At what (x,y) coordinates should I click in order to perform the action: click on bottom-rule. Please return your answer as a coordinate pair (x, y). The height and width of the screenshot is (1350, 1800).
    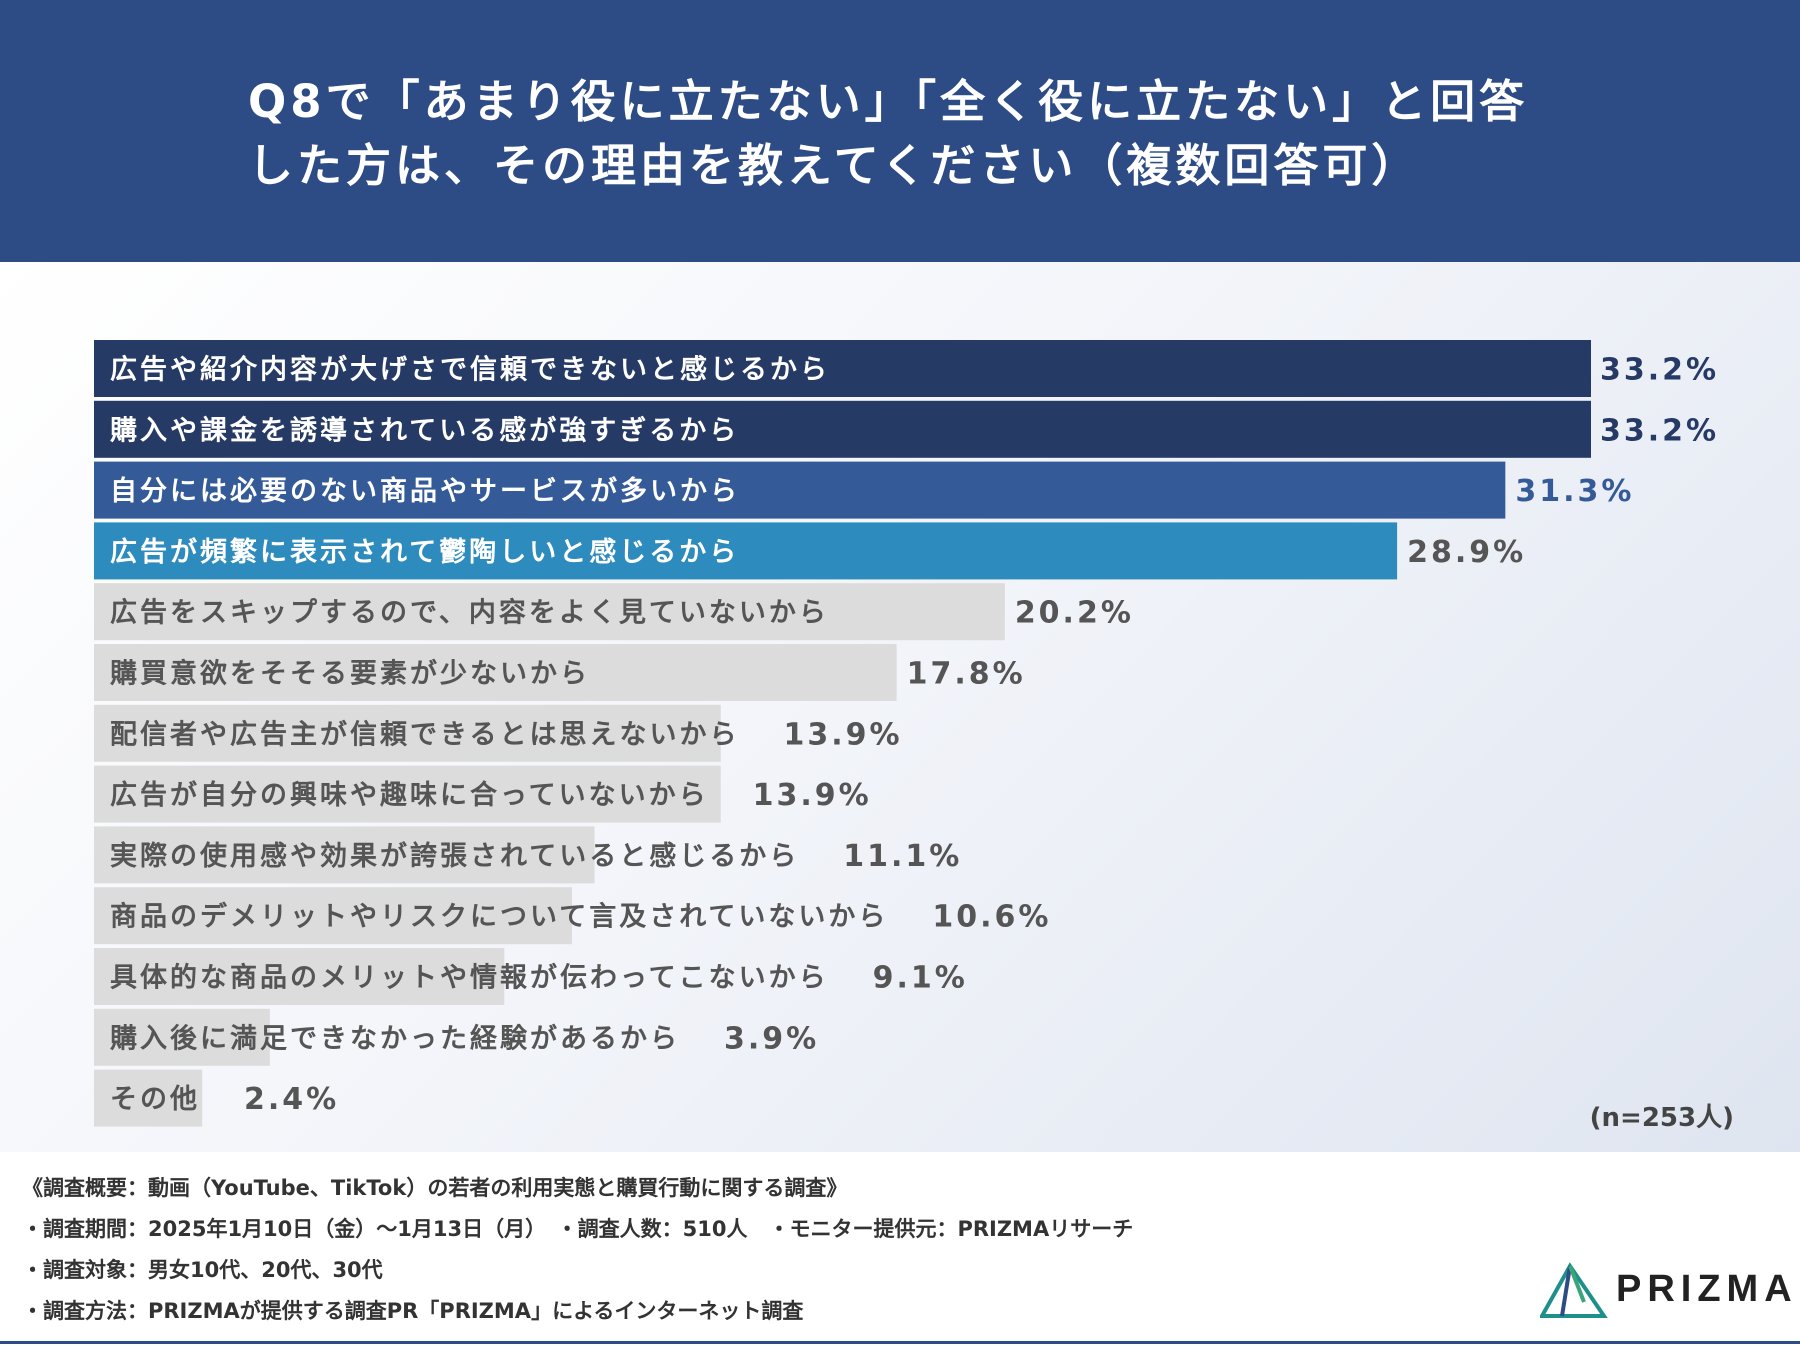
    Looking at the image, I should click on (900, 1342).